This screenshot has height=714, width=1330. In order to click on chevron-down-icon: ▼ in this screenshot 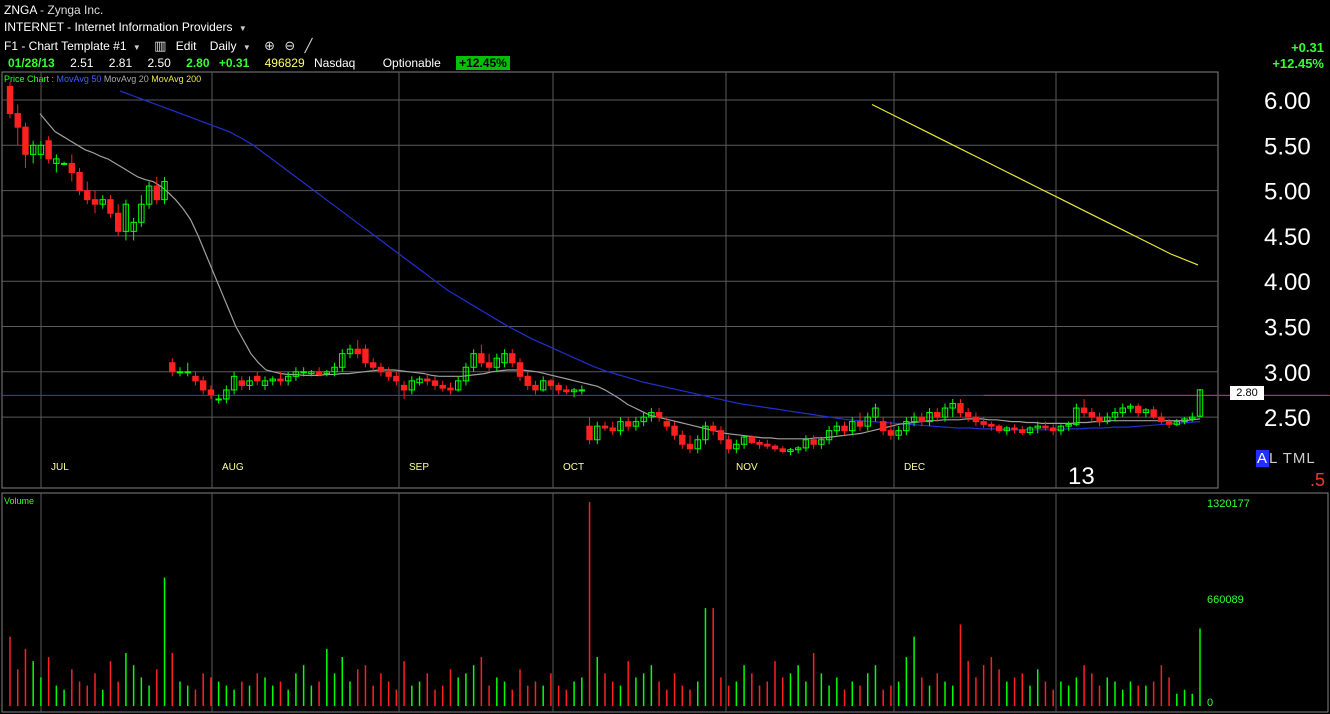, I will do `click(136, 47)`.